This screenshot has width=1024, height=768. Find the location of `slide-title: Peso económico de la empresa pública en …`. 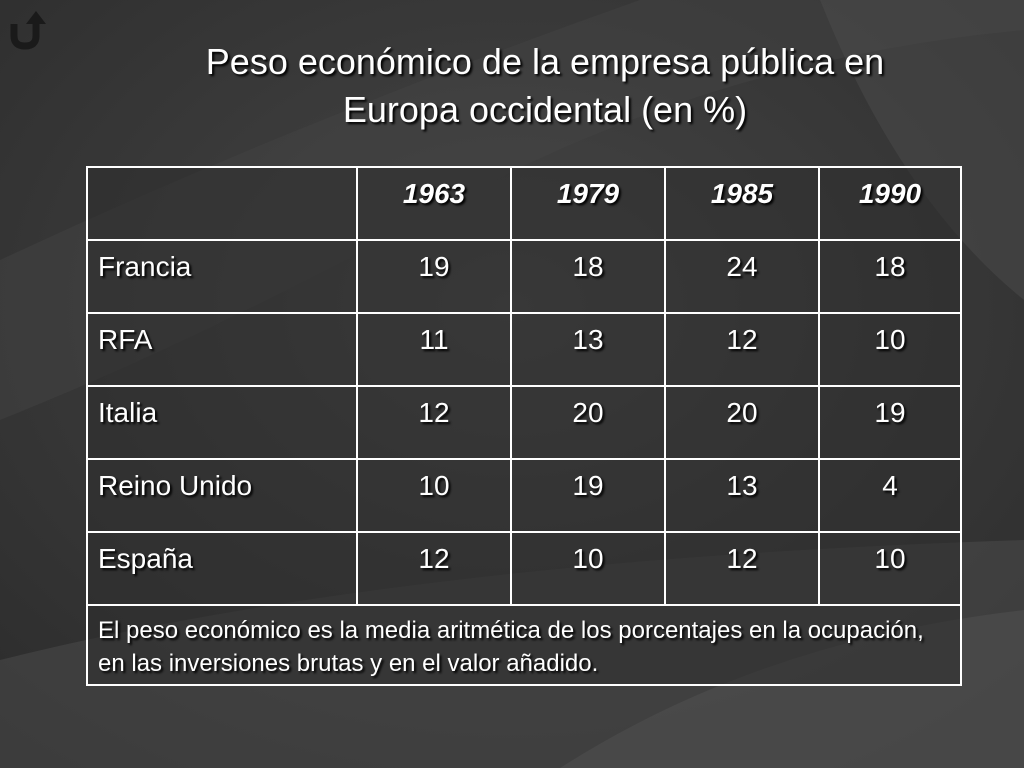

slide-title: Peso económico de la empresa pública en … is located at coordinates (545, 86).